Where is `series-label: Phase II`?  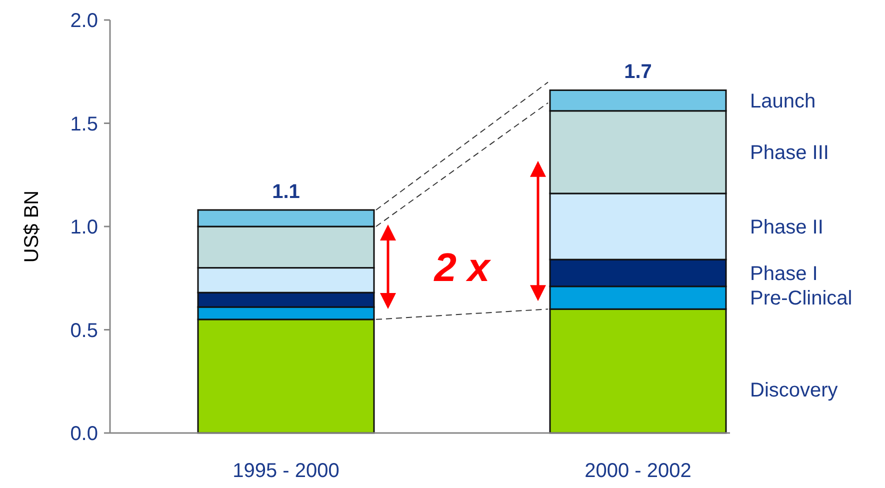 series-label: Phase II is located at coordinates (787, 227).